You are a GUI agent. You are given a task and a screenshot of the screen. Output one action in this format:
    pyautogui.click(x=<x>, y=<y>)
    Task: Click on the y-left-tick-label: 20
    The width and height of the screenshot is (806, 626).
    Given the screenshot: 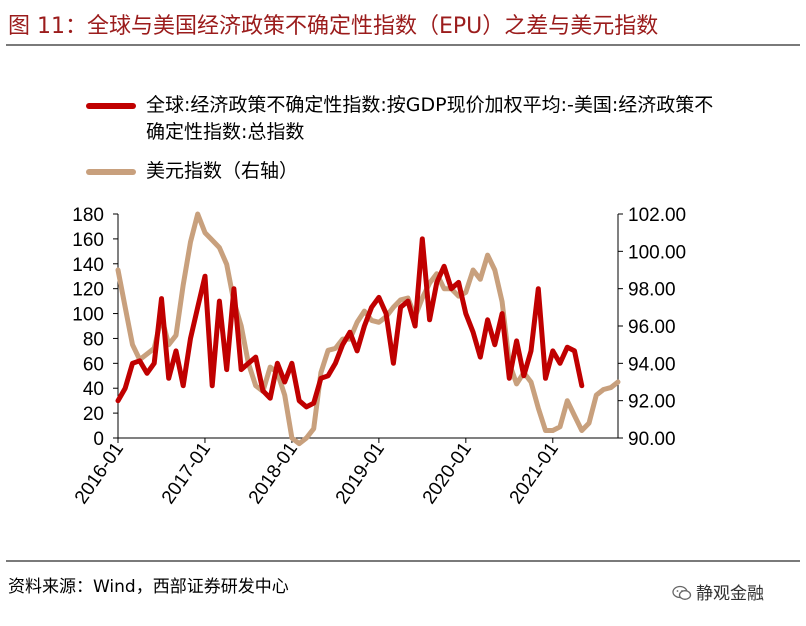 What is the action you would take?
    pyautogui.click(x=93, y=414)
    